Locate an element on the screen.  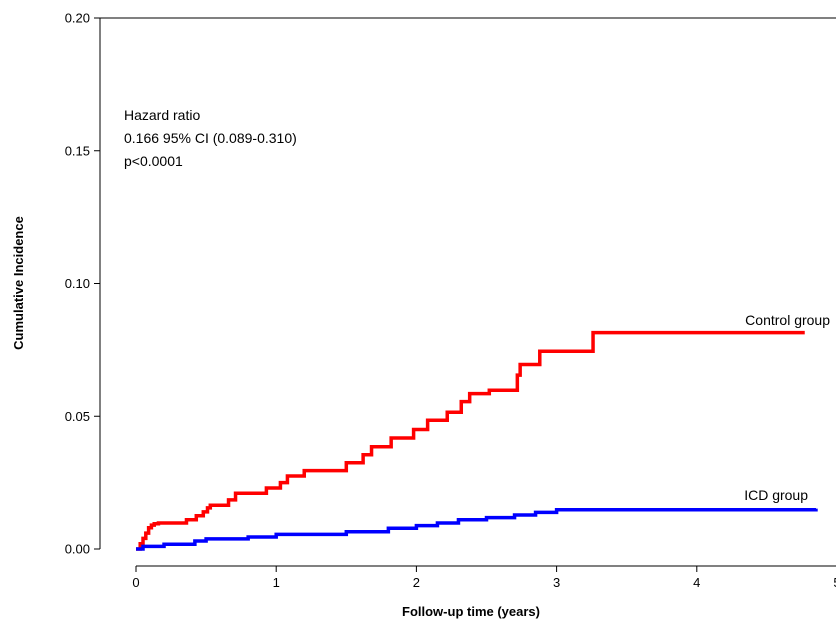
annotation-line-2: 0.166 95% CI (0.089-0.310) is located at coordinates (210, 138).